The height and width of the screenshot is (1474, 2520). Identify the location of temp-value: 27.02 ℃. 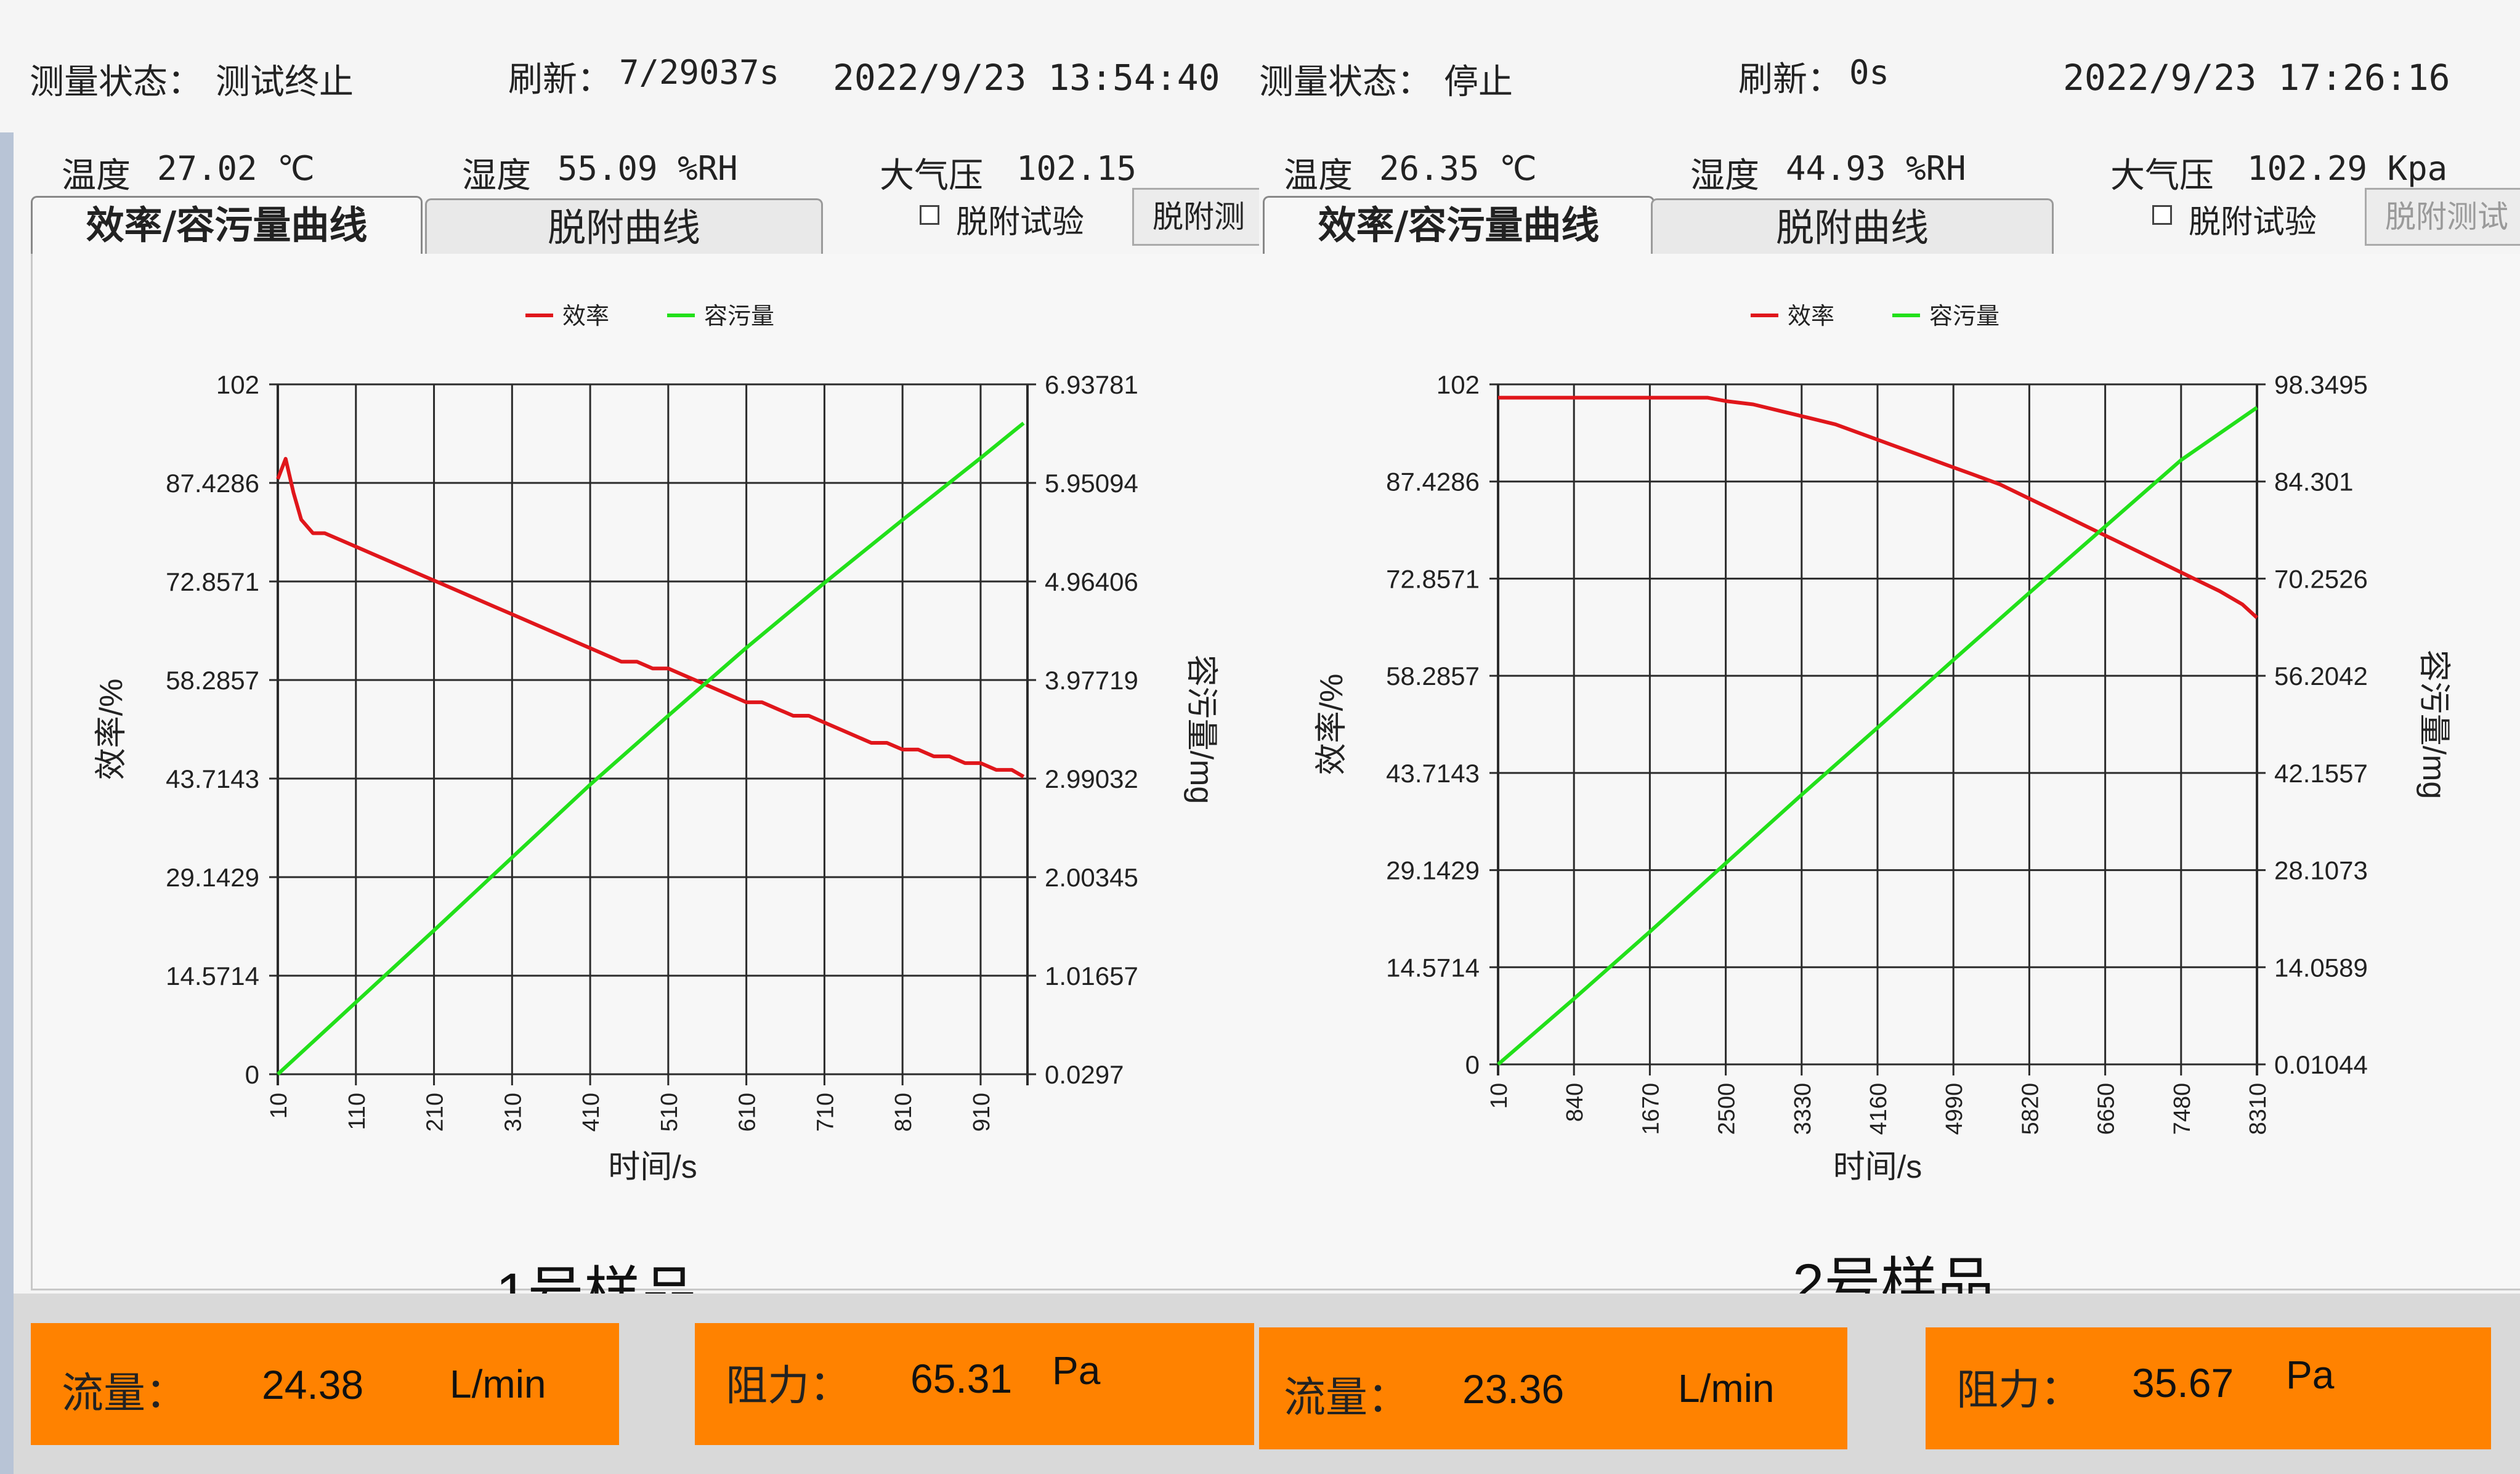
(236, 168).